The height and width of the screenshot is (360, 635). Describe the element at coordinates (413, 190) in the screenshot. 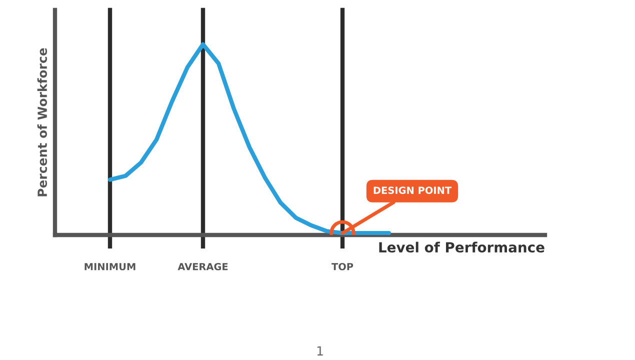

I see `annotation: DESIGN POINT` at that location.